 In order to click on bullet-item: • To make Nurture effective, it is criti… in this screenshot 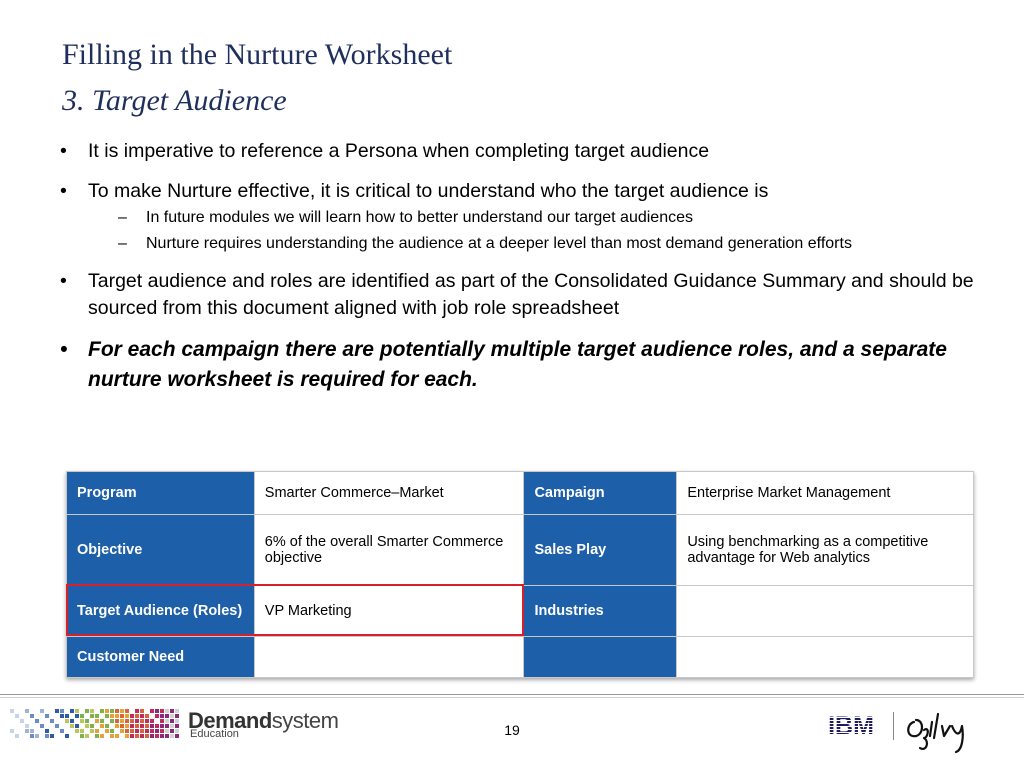, I will do `click(520, 216)`.